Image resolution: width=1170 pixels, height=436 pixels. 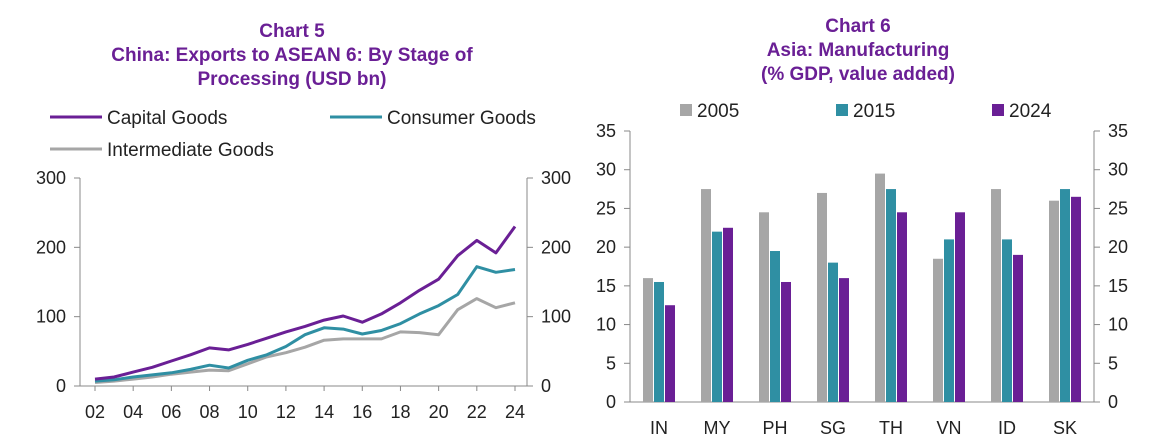 I want to click on legend-label-consumer-goods: Consumer Goods, so click(x=461, y=118).